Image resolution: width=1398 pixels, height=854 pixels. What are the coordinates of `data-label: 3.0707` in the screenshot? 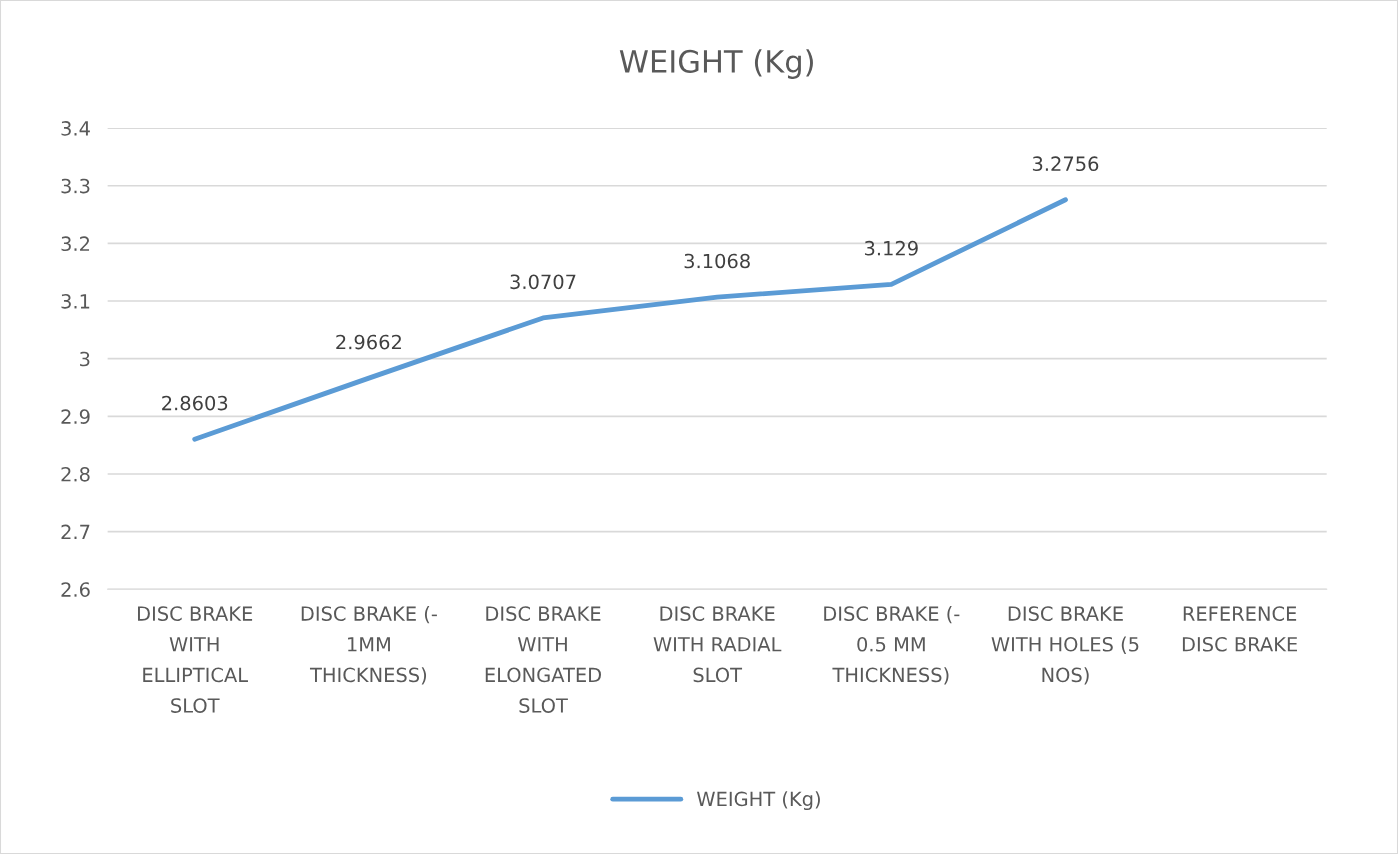 It's located at (543, 282).